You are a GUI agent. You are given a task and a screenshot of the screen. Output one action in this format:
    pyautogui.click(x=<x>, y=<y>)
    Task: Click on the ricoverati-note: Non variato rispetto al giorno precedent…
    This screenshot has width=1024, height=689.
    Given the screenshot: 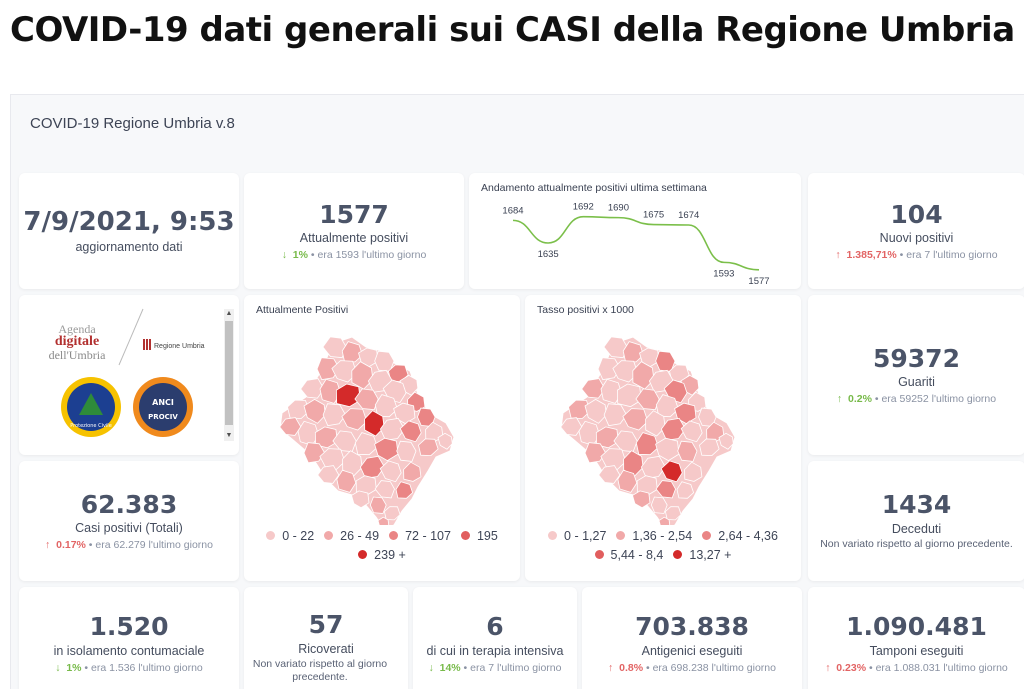 What is the action you would take?
    pyautogui.click(x=320, y=670)
    